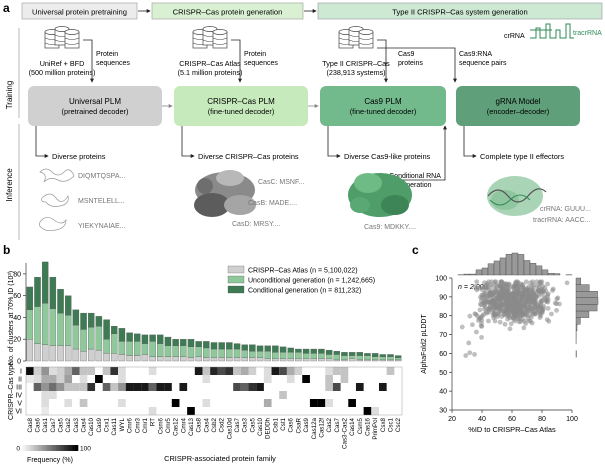 The height and width of the screenshot is (471, 605). Describe the element at coordinates (34, 448) in the screenshot. I see `colorbar-segment` at that location.